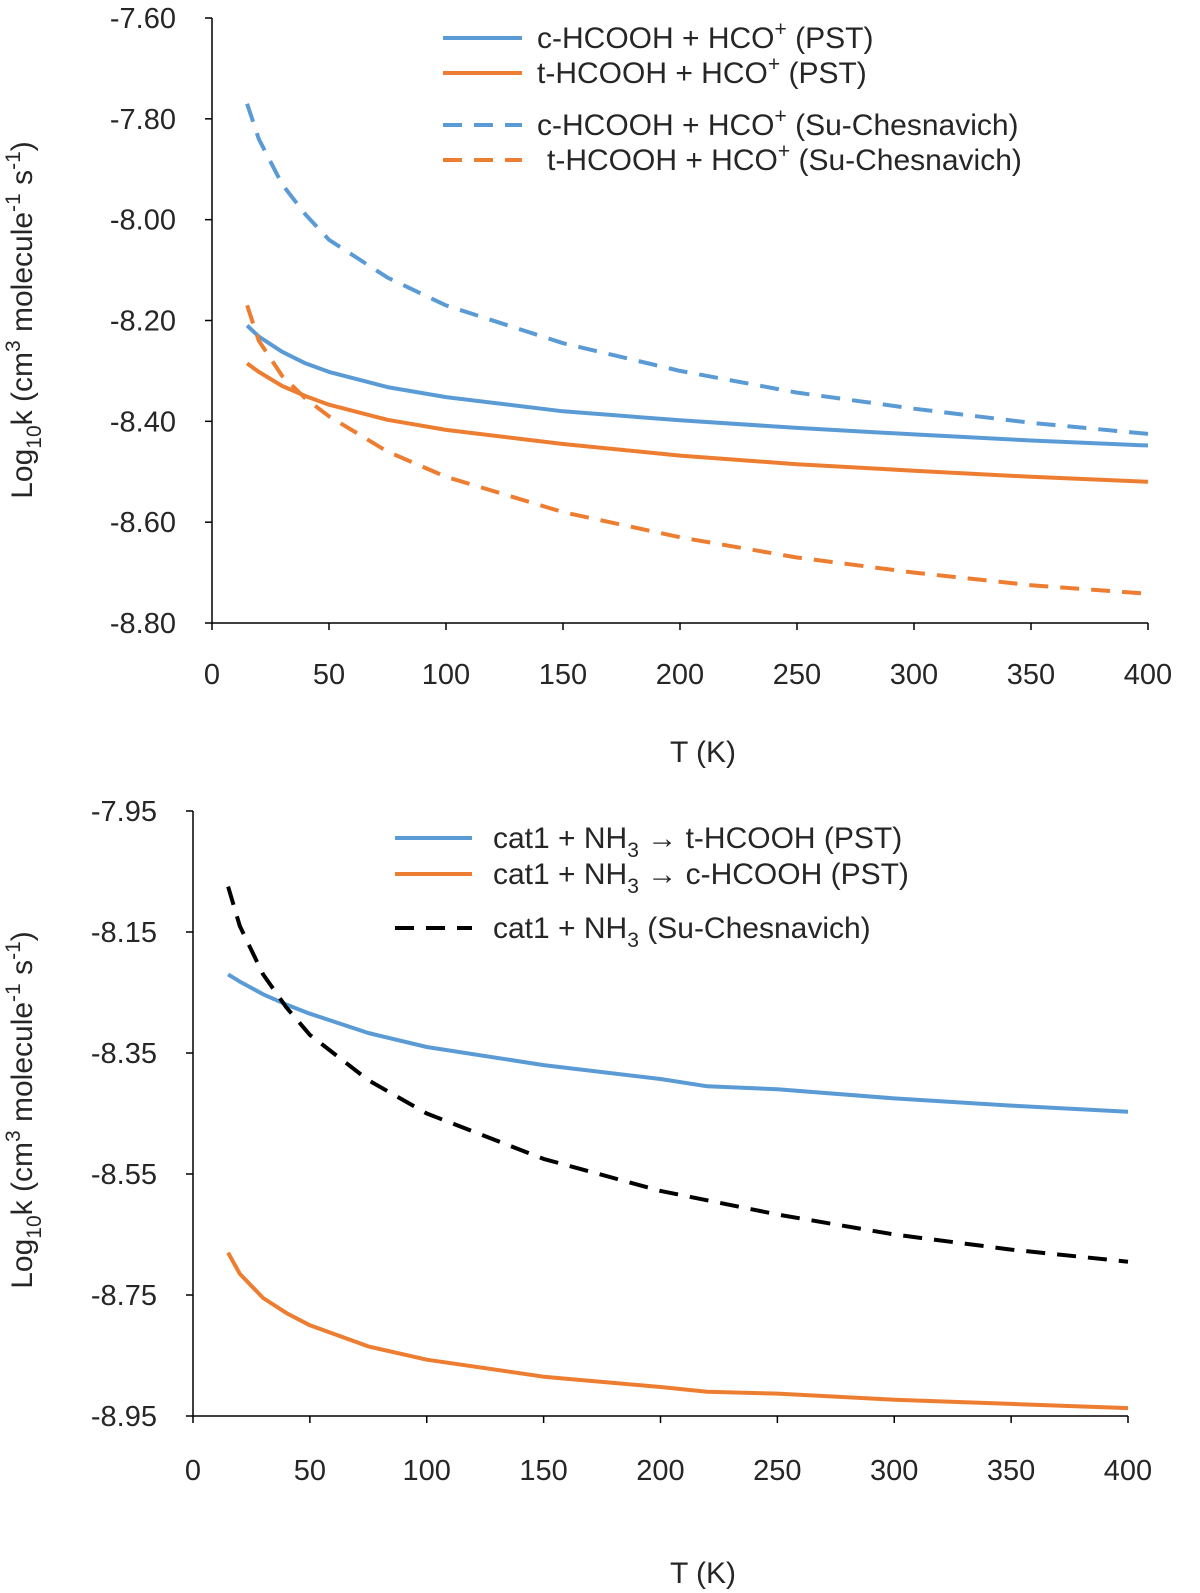 The height and width of the screenshot is (1593, 1200). What do you see at coordinates (143, 221) in the screenshot?
I see `chart-top-y-tick-label: -8.00` at bounding box center [143, 221].